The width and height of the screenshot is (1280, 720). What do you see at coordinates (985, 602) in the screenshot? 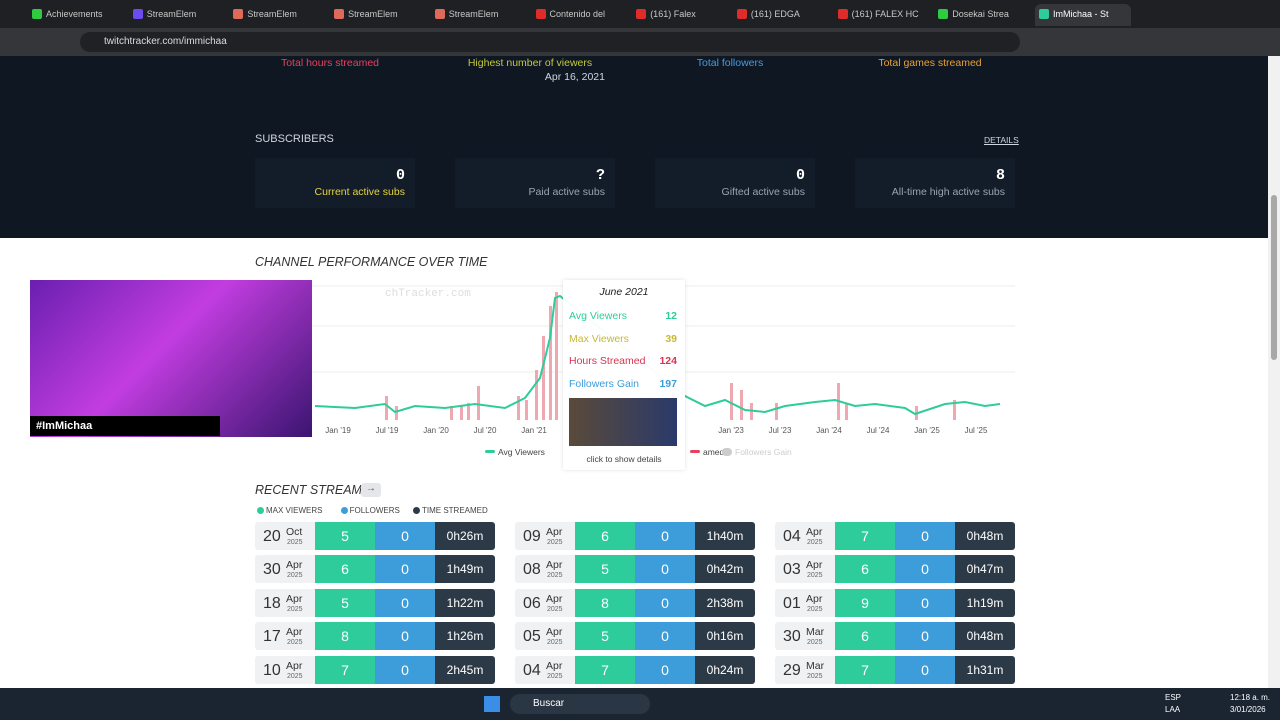
I see `stream-time: 1h19m` at bounding box center [985, 602].